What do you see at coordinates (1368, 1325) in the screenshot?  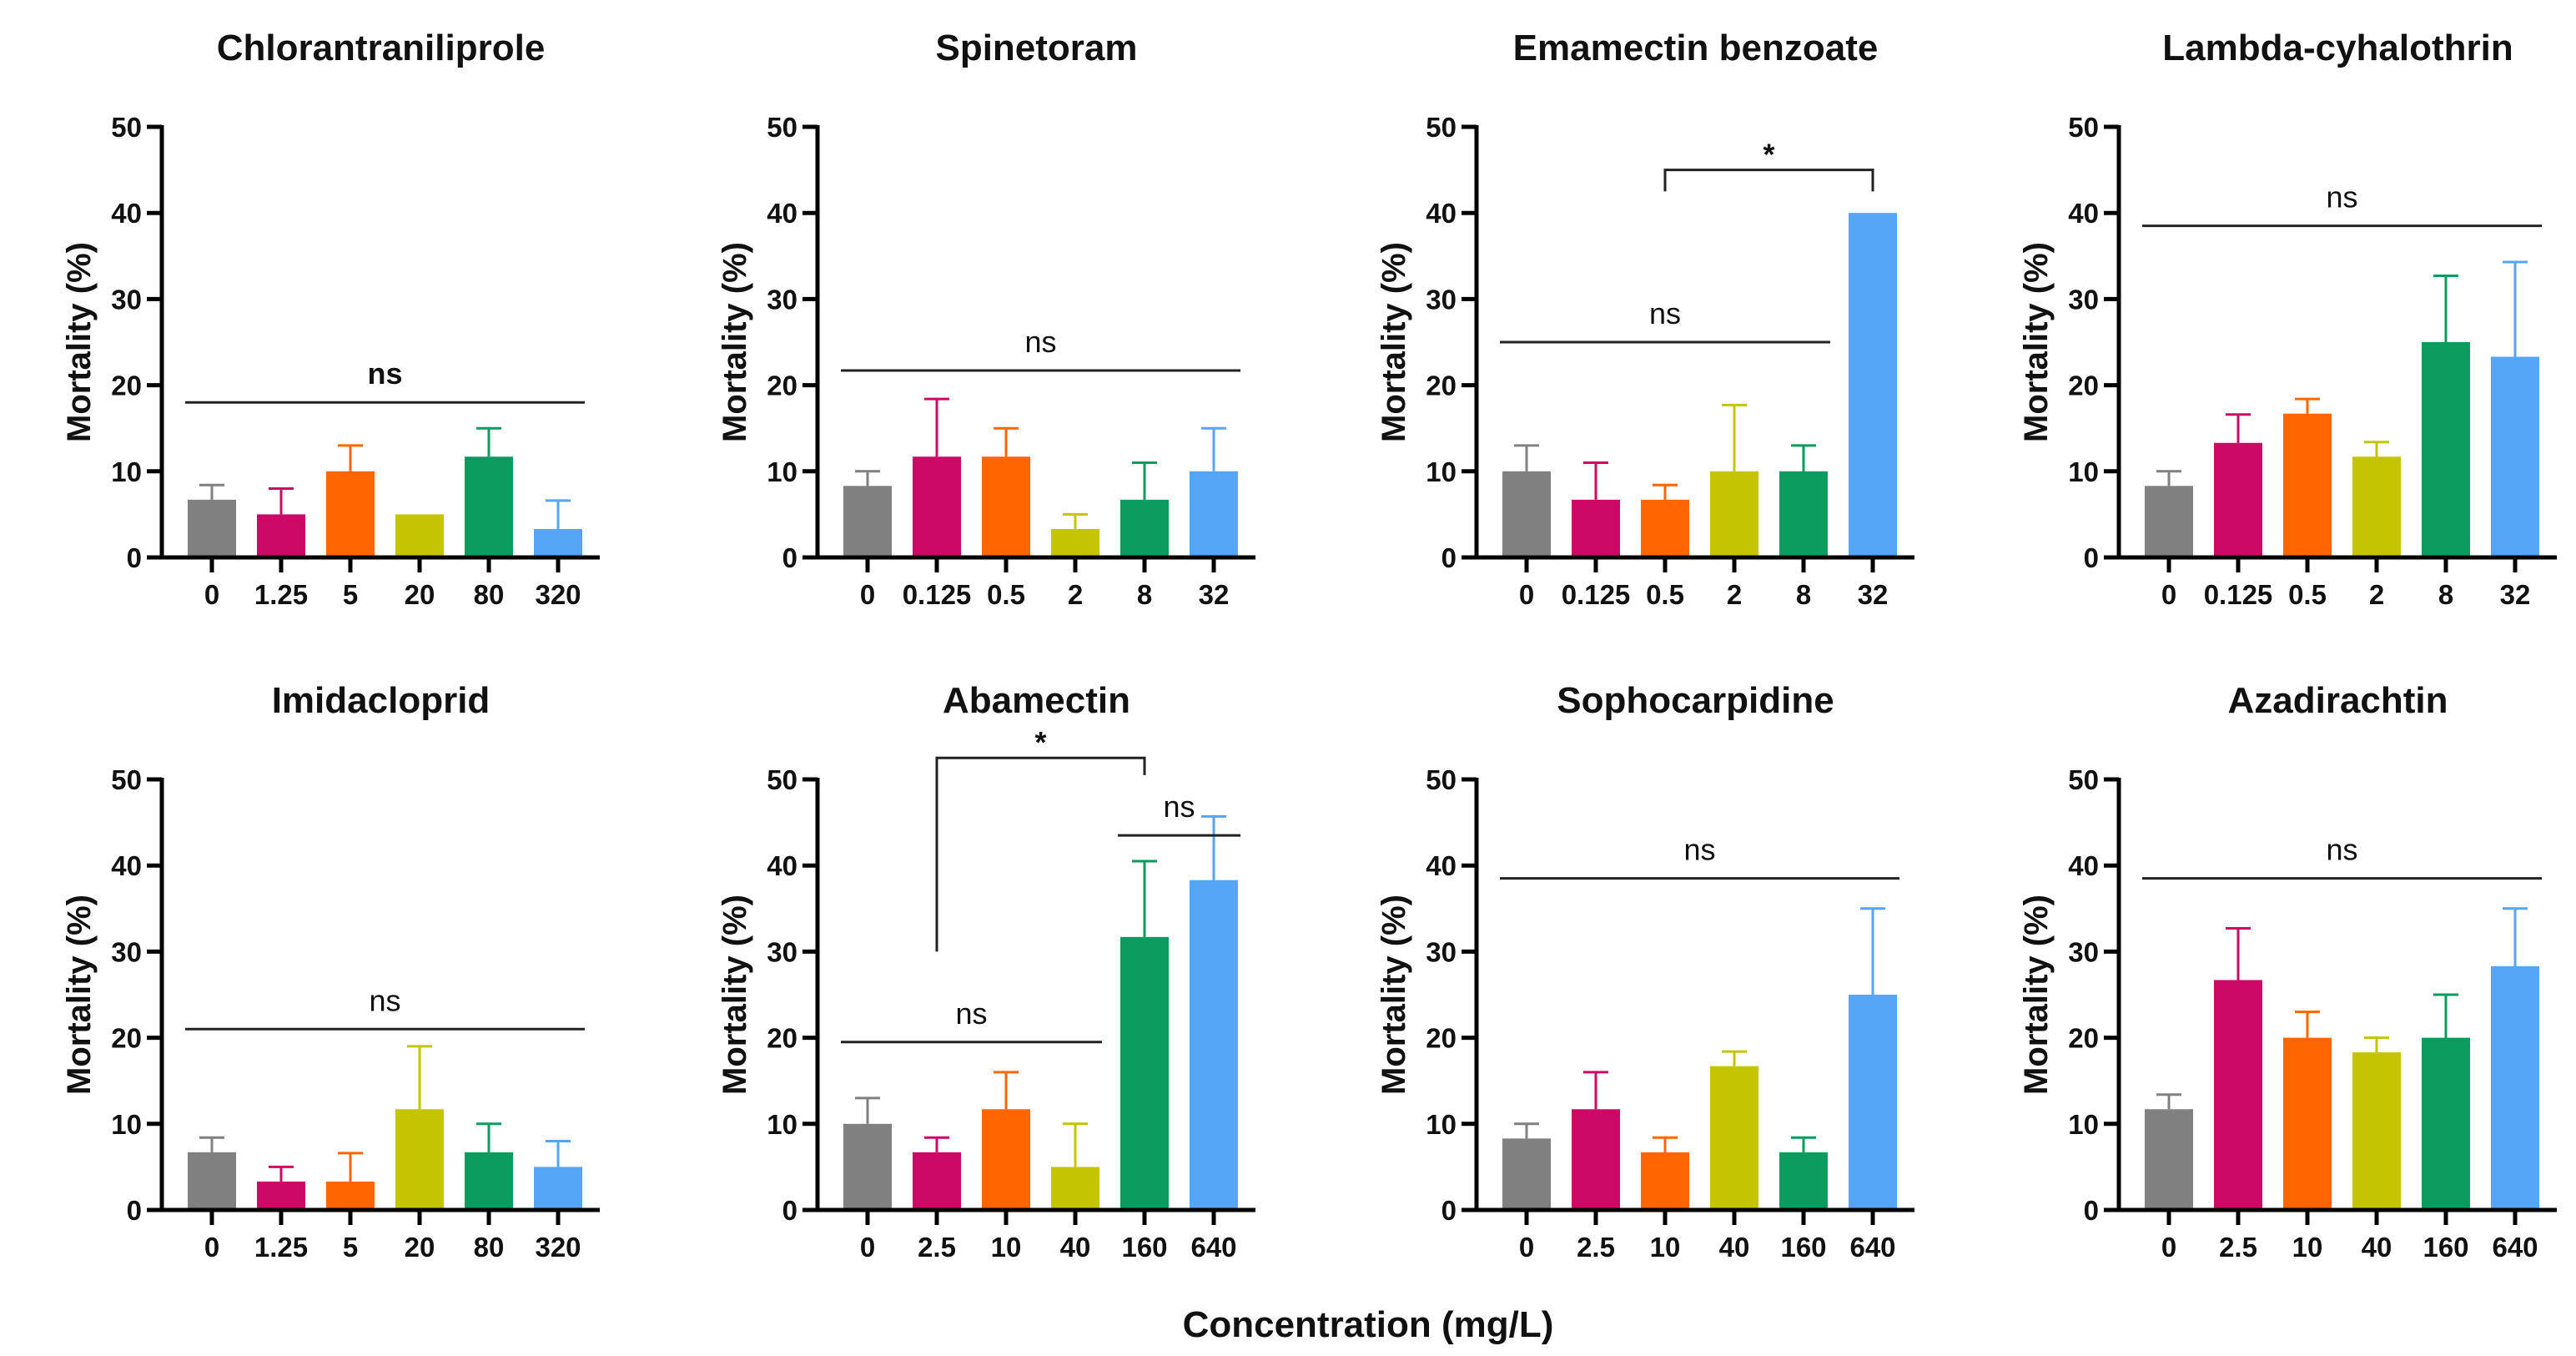 I see `x-axis-label: Concentration (mg/L)` at bounding box center [1368, 1325].